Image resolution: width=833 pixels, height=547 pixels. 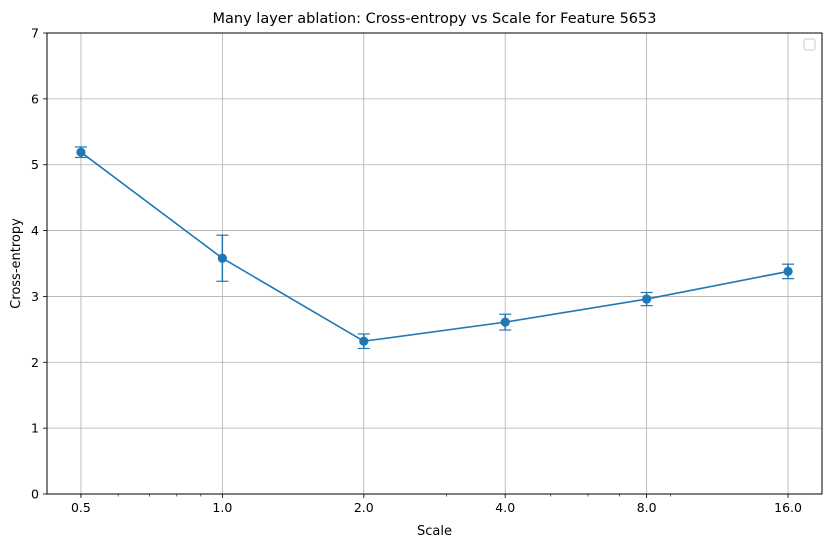 What do you see at coordinates (364, 507) in the screenshot?
I see `x-tick-label: 2.0` at bounding box center [364, 507].